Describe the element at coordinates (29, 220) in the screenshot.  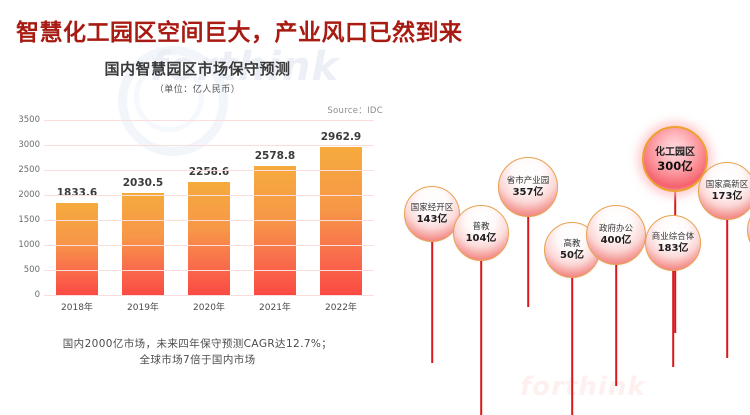
I see `chart-y-tick-label: 1500` at that location.